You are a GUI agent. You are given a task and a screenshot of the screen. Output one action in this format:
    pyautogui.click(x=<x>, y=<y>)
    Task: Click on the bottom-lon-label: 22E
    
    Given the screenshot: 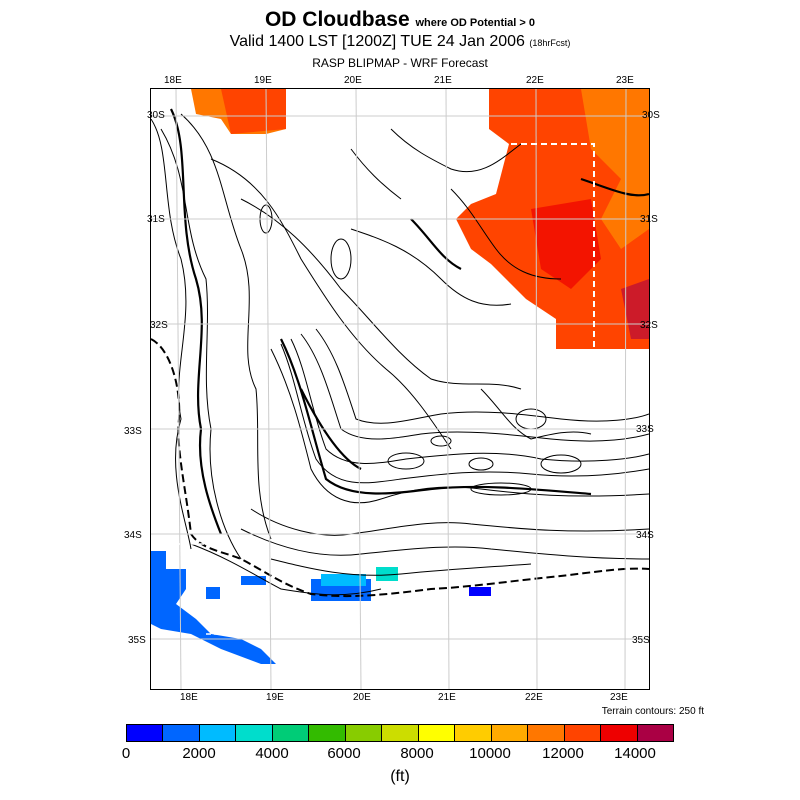 What is the action you would take?
    pyautogui.click(x=534, y=697)
    